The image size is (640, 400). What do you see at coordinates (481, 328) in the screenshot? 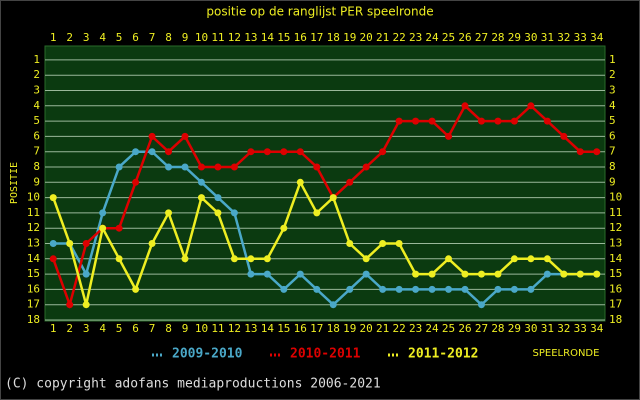
I see `x-tick-label: 27` at bounding box center [481, 328].